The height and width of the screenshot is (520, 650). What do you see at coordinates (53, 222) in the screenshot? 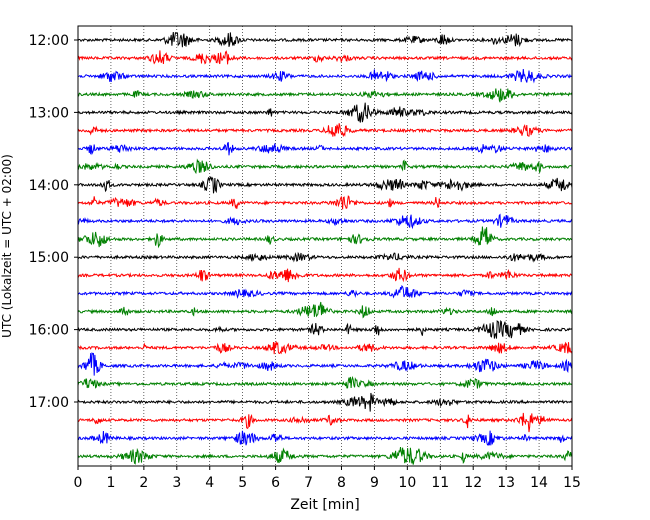
I see `y-axis-ticks: 12:00 13:00 14:00 15:00 16:00 17:00` at bounding box center [53, 222].